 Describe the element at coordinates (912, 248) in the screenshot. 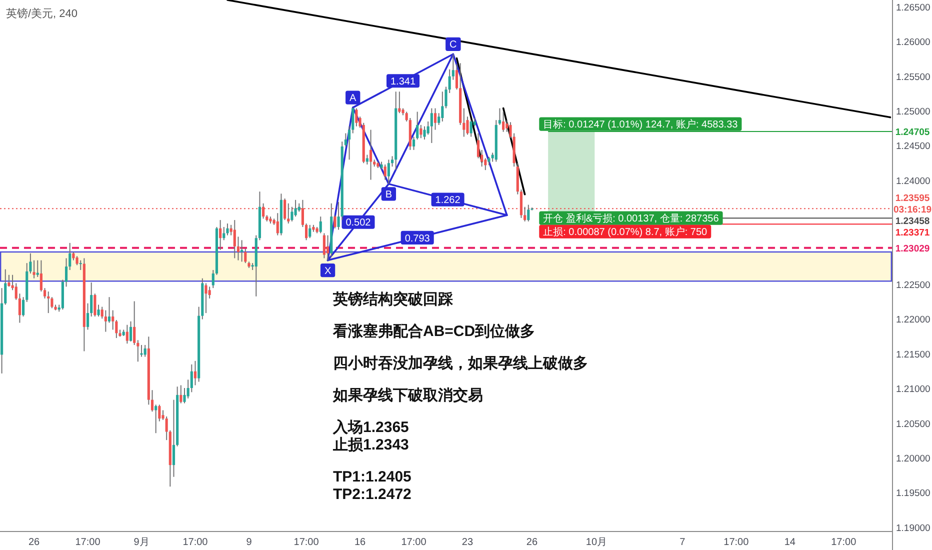

I see `price-label: 1.23029` at that location.